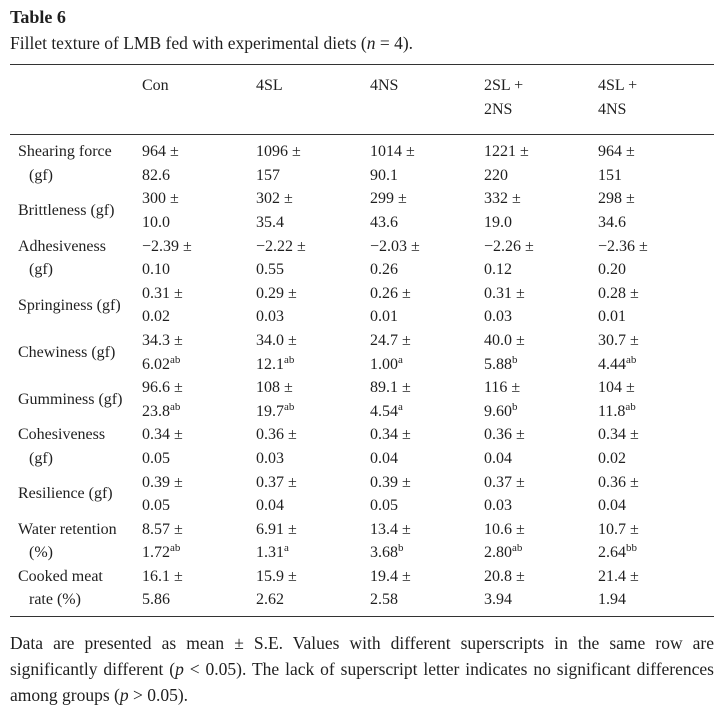 This screenshot has width=724, height=712. What do you see at coordinates (390, 529) in the screenshot?
I see `mean-value: 13.4 ±` at bounding box center [390, 529].